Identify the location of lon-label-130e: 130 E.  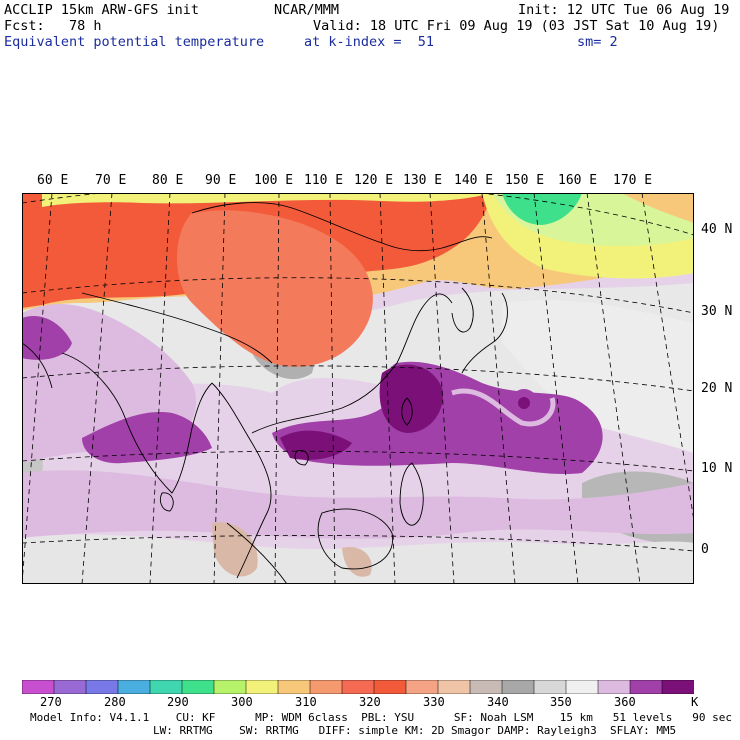
(423, 180).